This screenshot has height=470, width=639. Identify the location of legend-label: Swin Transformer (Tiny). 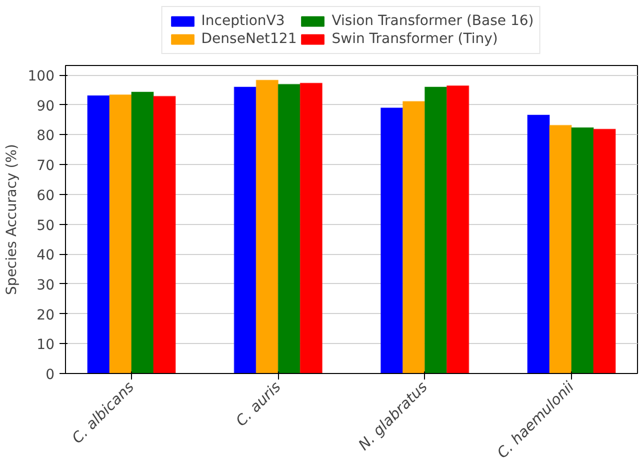
(415, 39).